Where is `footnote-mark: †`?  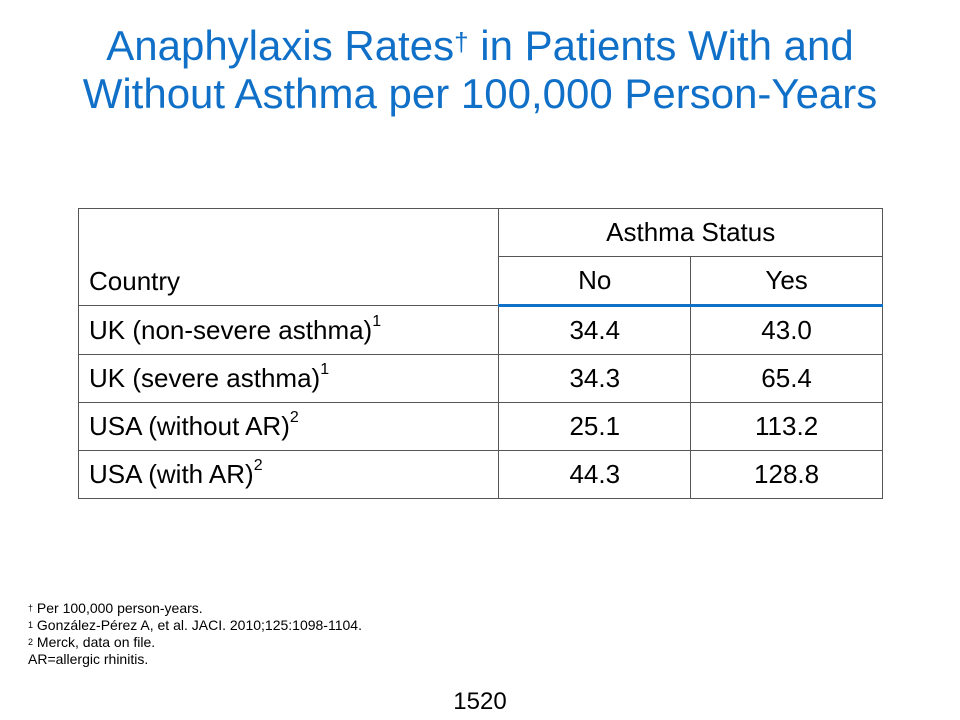
footnote-mark: † is located at coordinates (31, 608).